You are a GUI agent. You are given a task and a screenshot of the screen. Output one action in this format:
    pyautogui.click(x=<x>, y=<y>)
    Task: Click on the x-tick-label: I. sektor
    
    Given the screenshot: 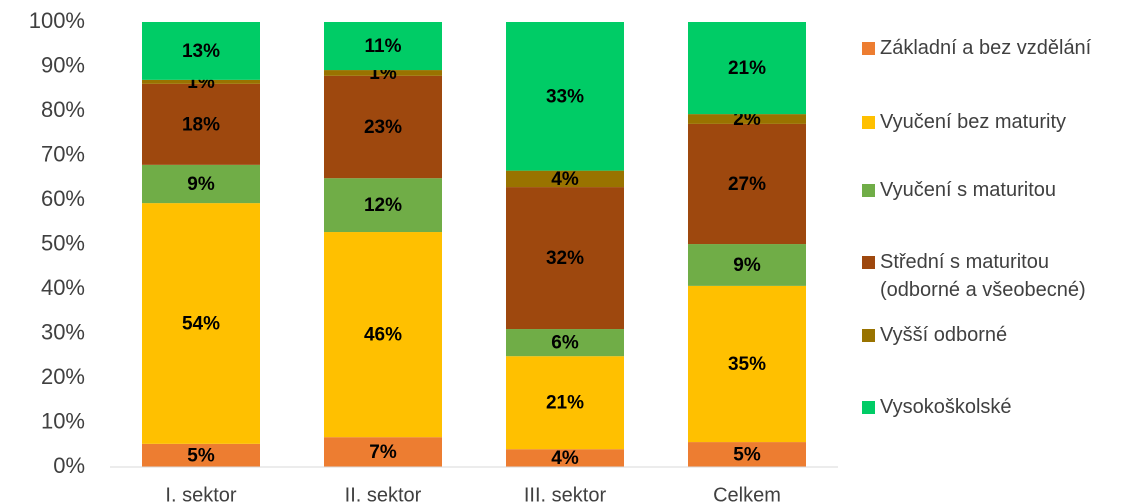 What is the action you would take?
    pyautogui.click(x=200, y=494)
    